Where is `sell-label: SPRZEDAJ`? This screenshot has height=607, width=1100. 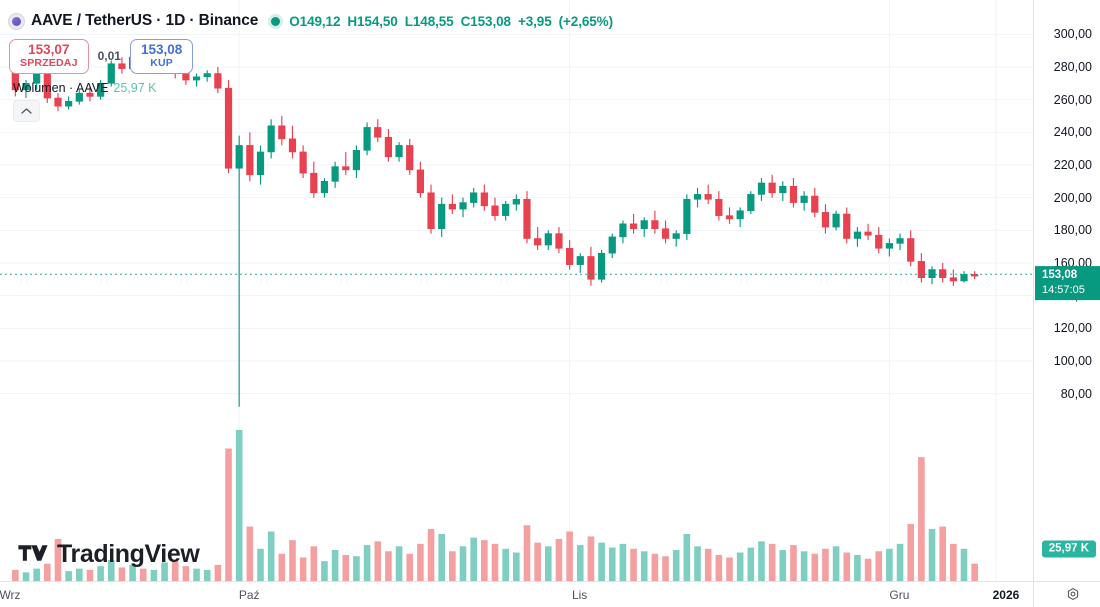 sell-label: SPRZEDAJ is located at coordinates (49, 62).